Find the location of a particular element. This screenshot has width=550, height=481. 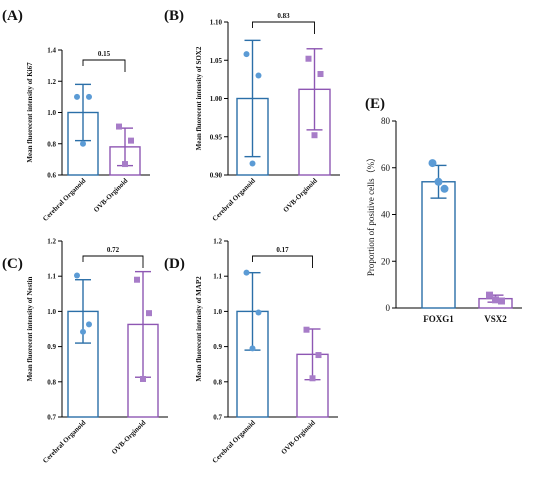

y-axis-label: Mean fluorecent intensity of SOX2 is located at coordinates (199, 98).